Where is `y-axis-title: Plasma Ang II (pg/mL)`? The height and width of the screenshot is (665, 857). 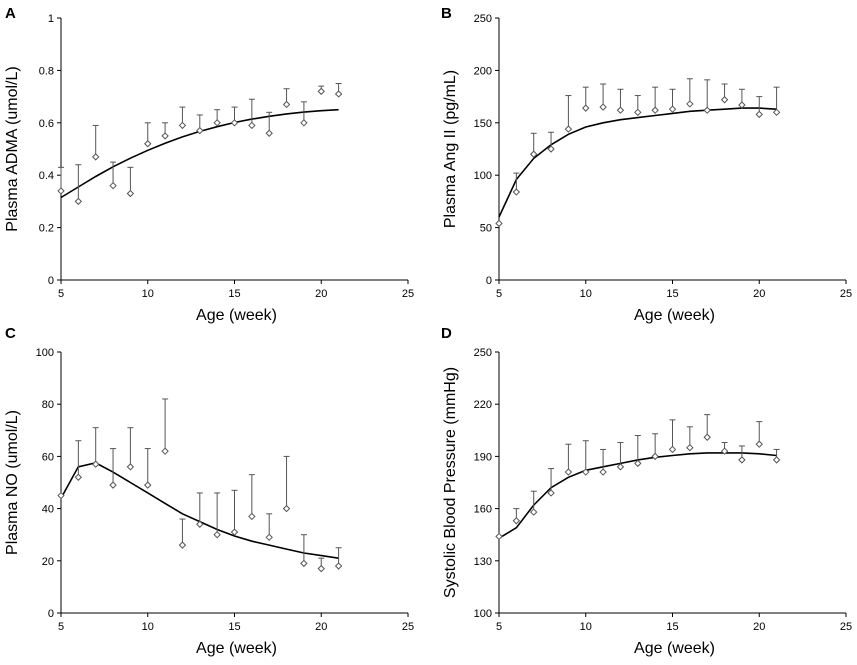
y-axis-title: Plasma Ang II (pg/mL) is located at coordinates (450, 149).